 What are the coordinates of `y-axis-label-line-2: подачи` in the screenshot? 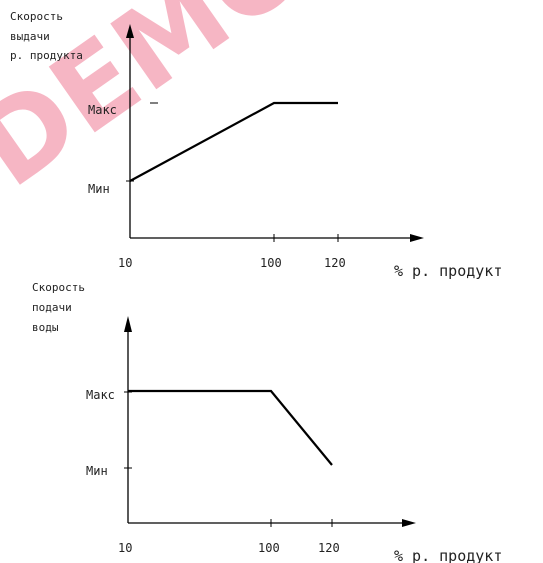 It's located at (52, 307).